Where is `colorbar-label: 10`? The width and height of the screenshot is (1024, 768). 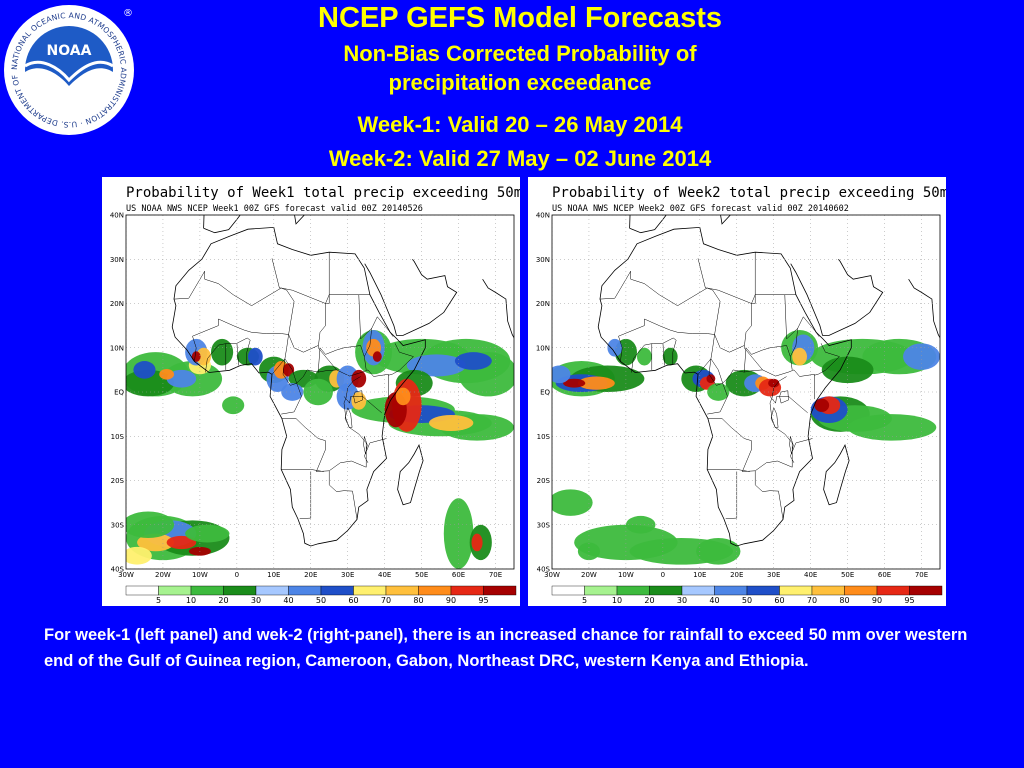
colorbar-label: 10 is located at coordinates (617, 600).